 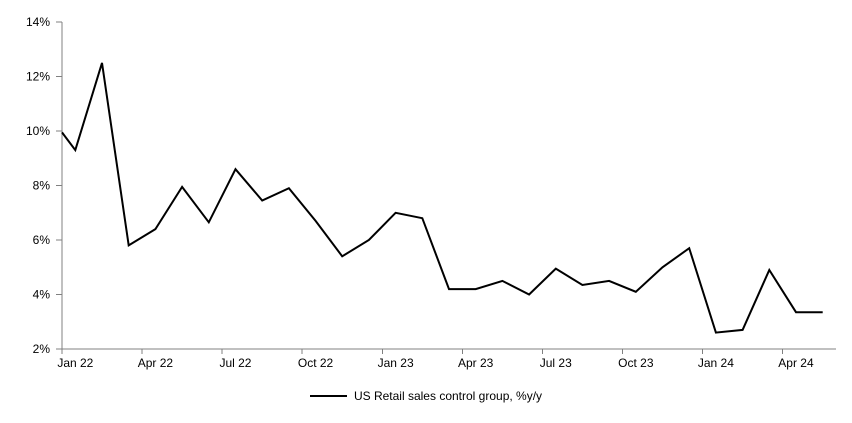 What do you see at coordinates (156, 363) in the screenshot?
I see `x-tick-label: Apr 22` at bounding box center [156, 363].